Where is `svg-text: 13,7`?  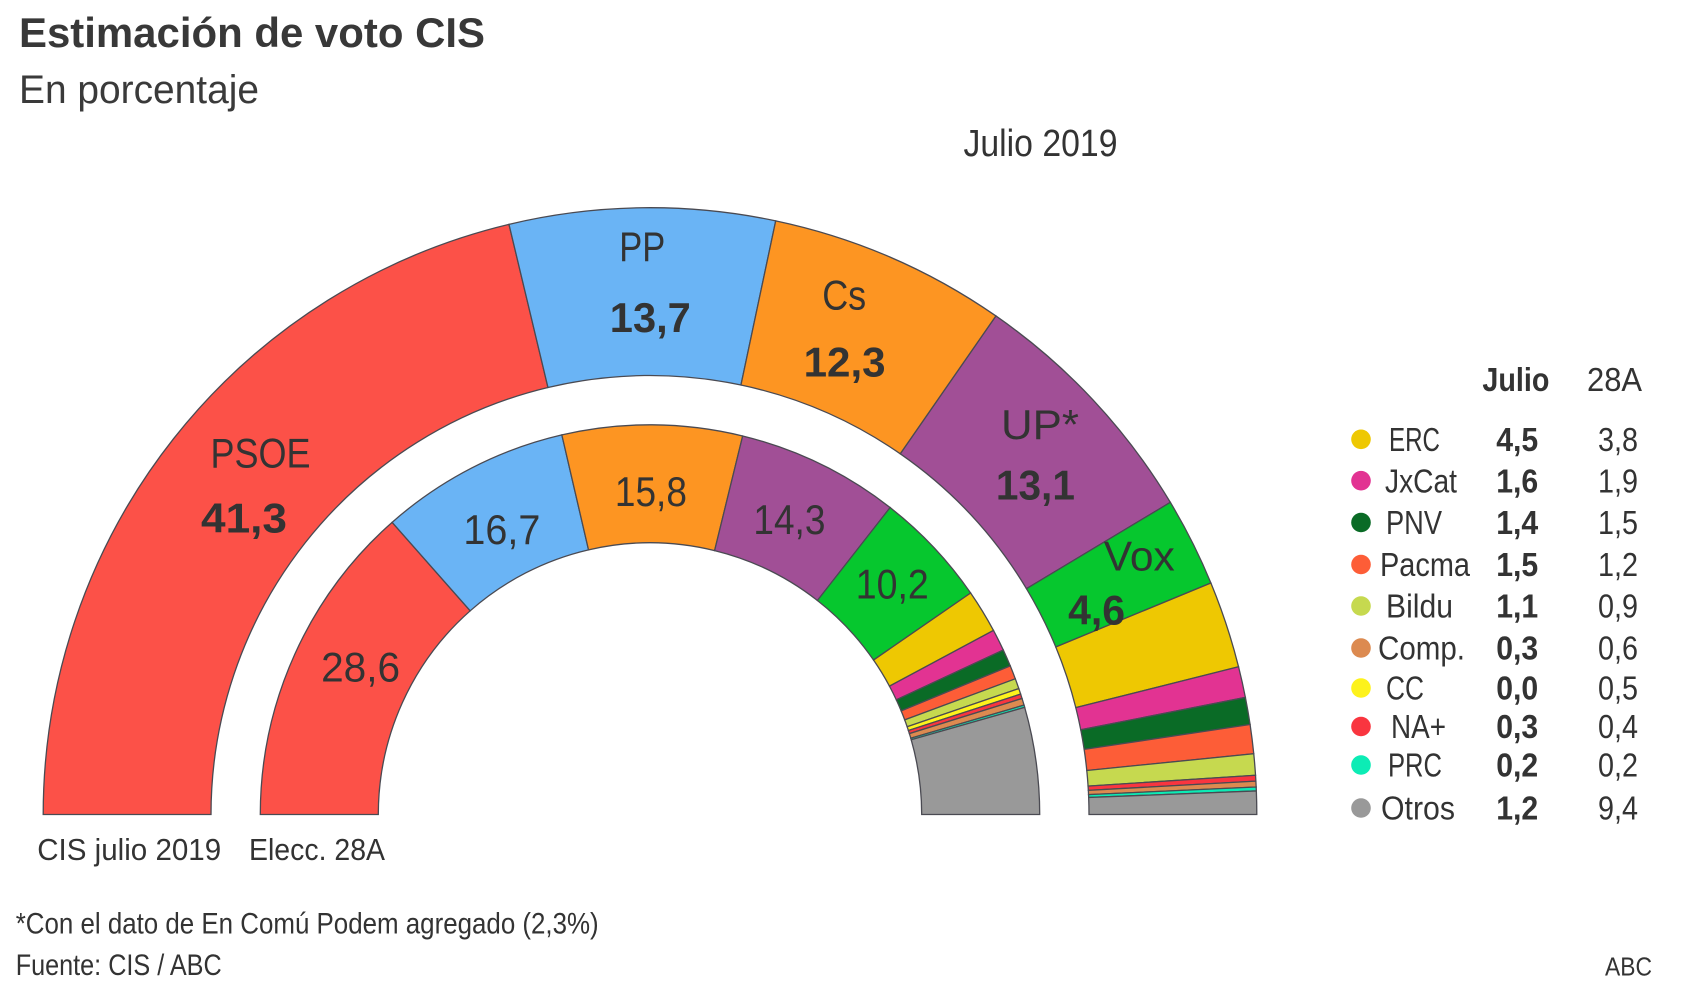
svg-text: 13,7 is located at coordinates (650, 317).